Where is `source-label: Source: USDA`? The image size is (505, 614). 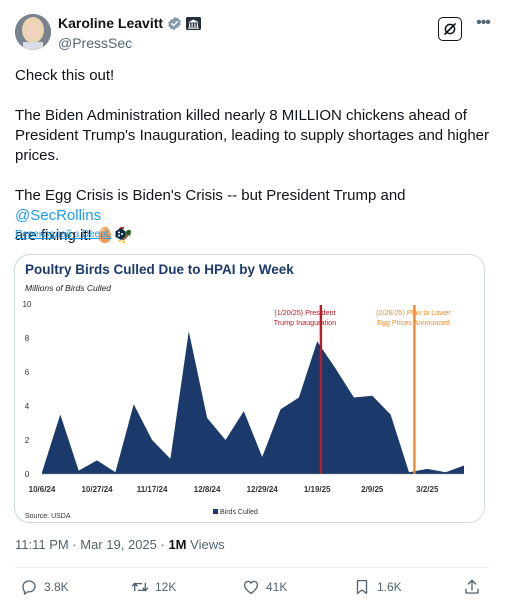 source-label: Source: USDA is located at coordinates (48, 516).